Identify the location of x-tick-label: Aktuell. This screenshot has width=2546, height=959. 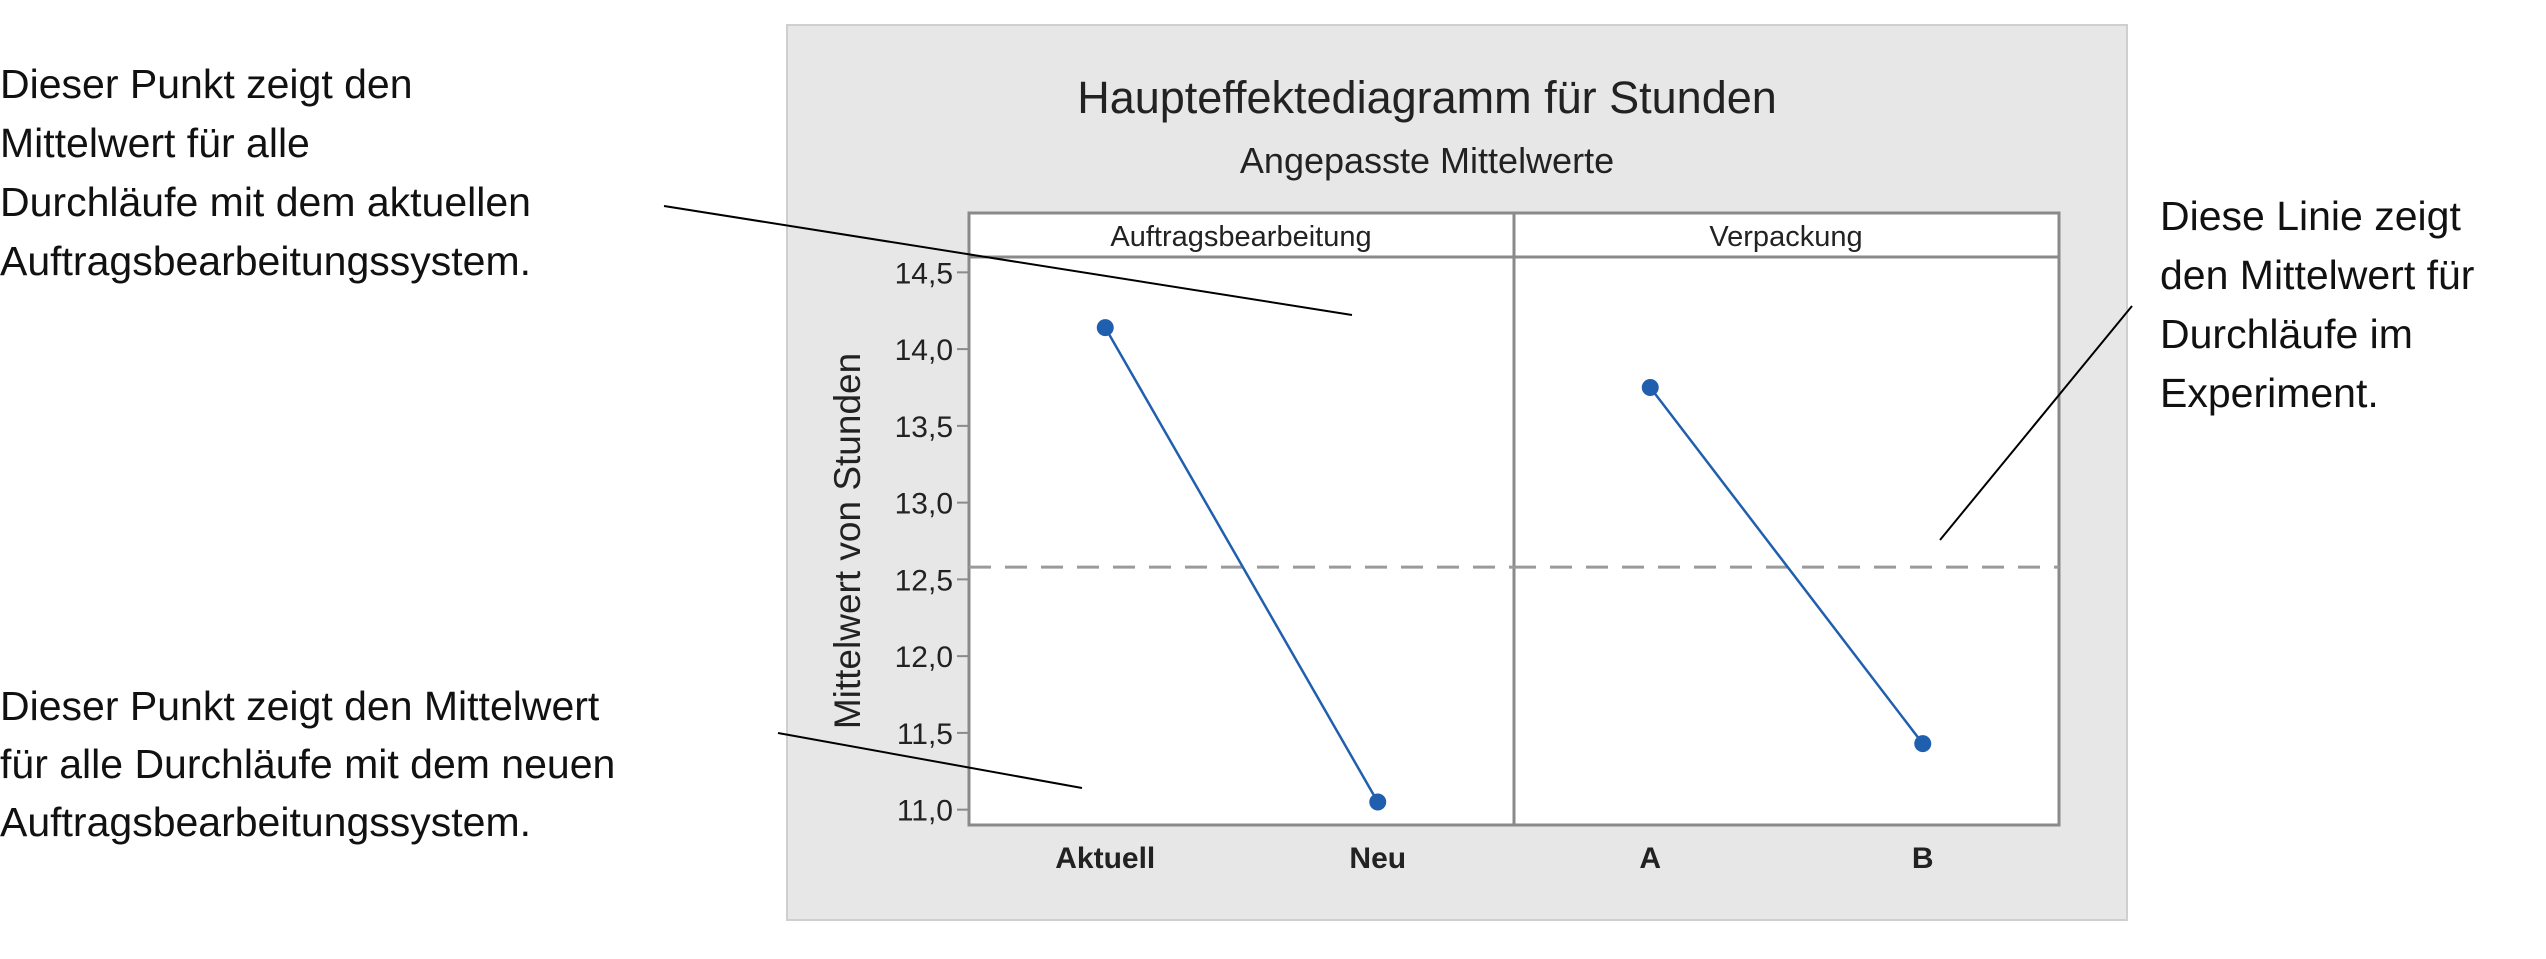
(1105, 858).